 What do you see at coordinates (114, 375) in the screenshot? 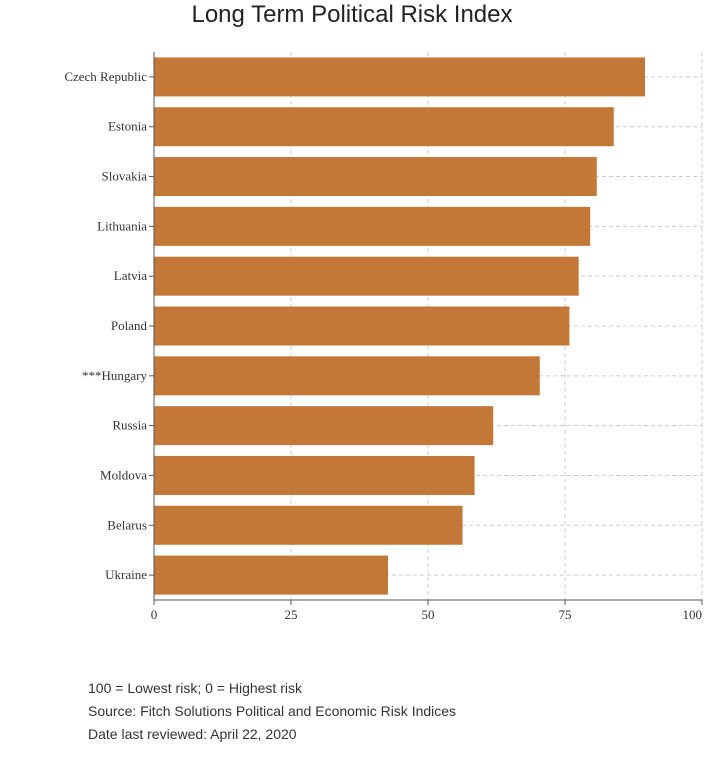
I see `y-tick-label: ***Hungary` at bounding box center [114, 375].